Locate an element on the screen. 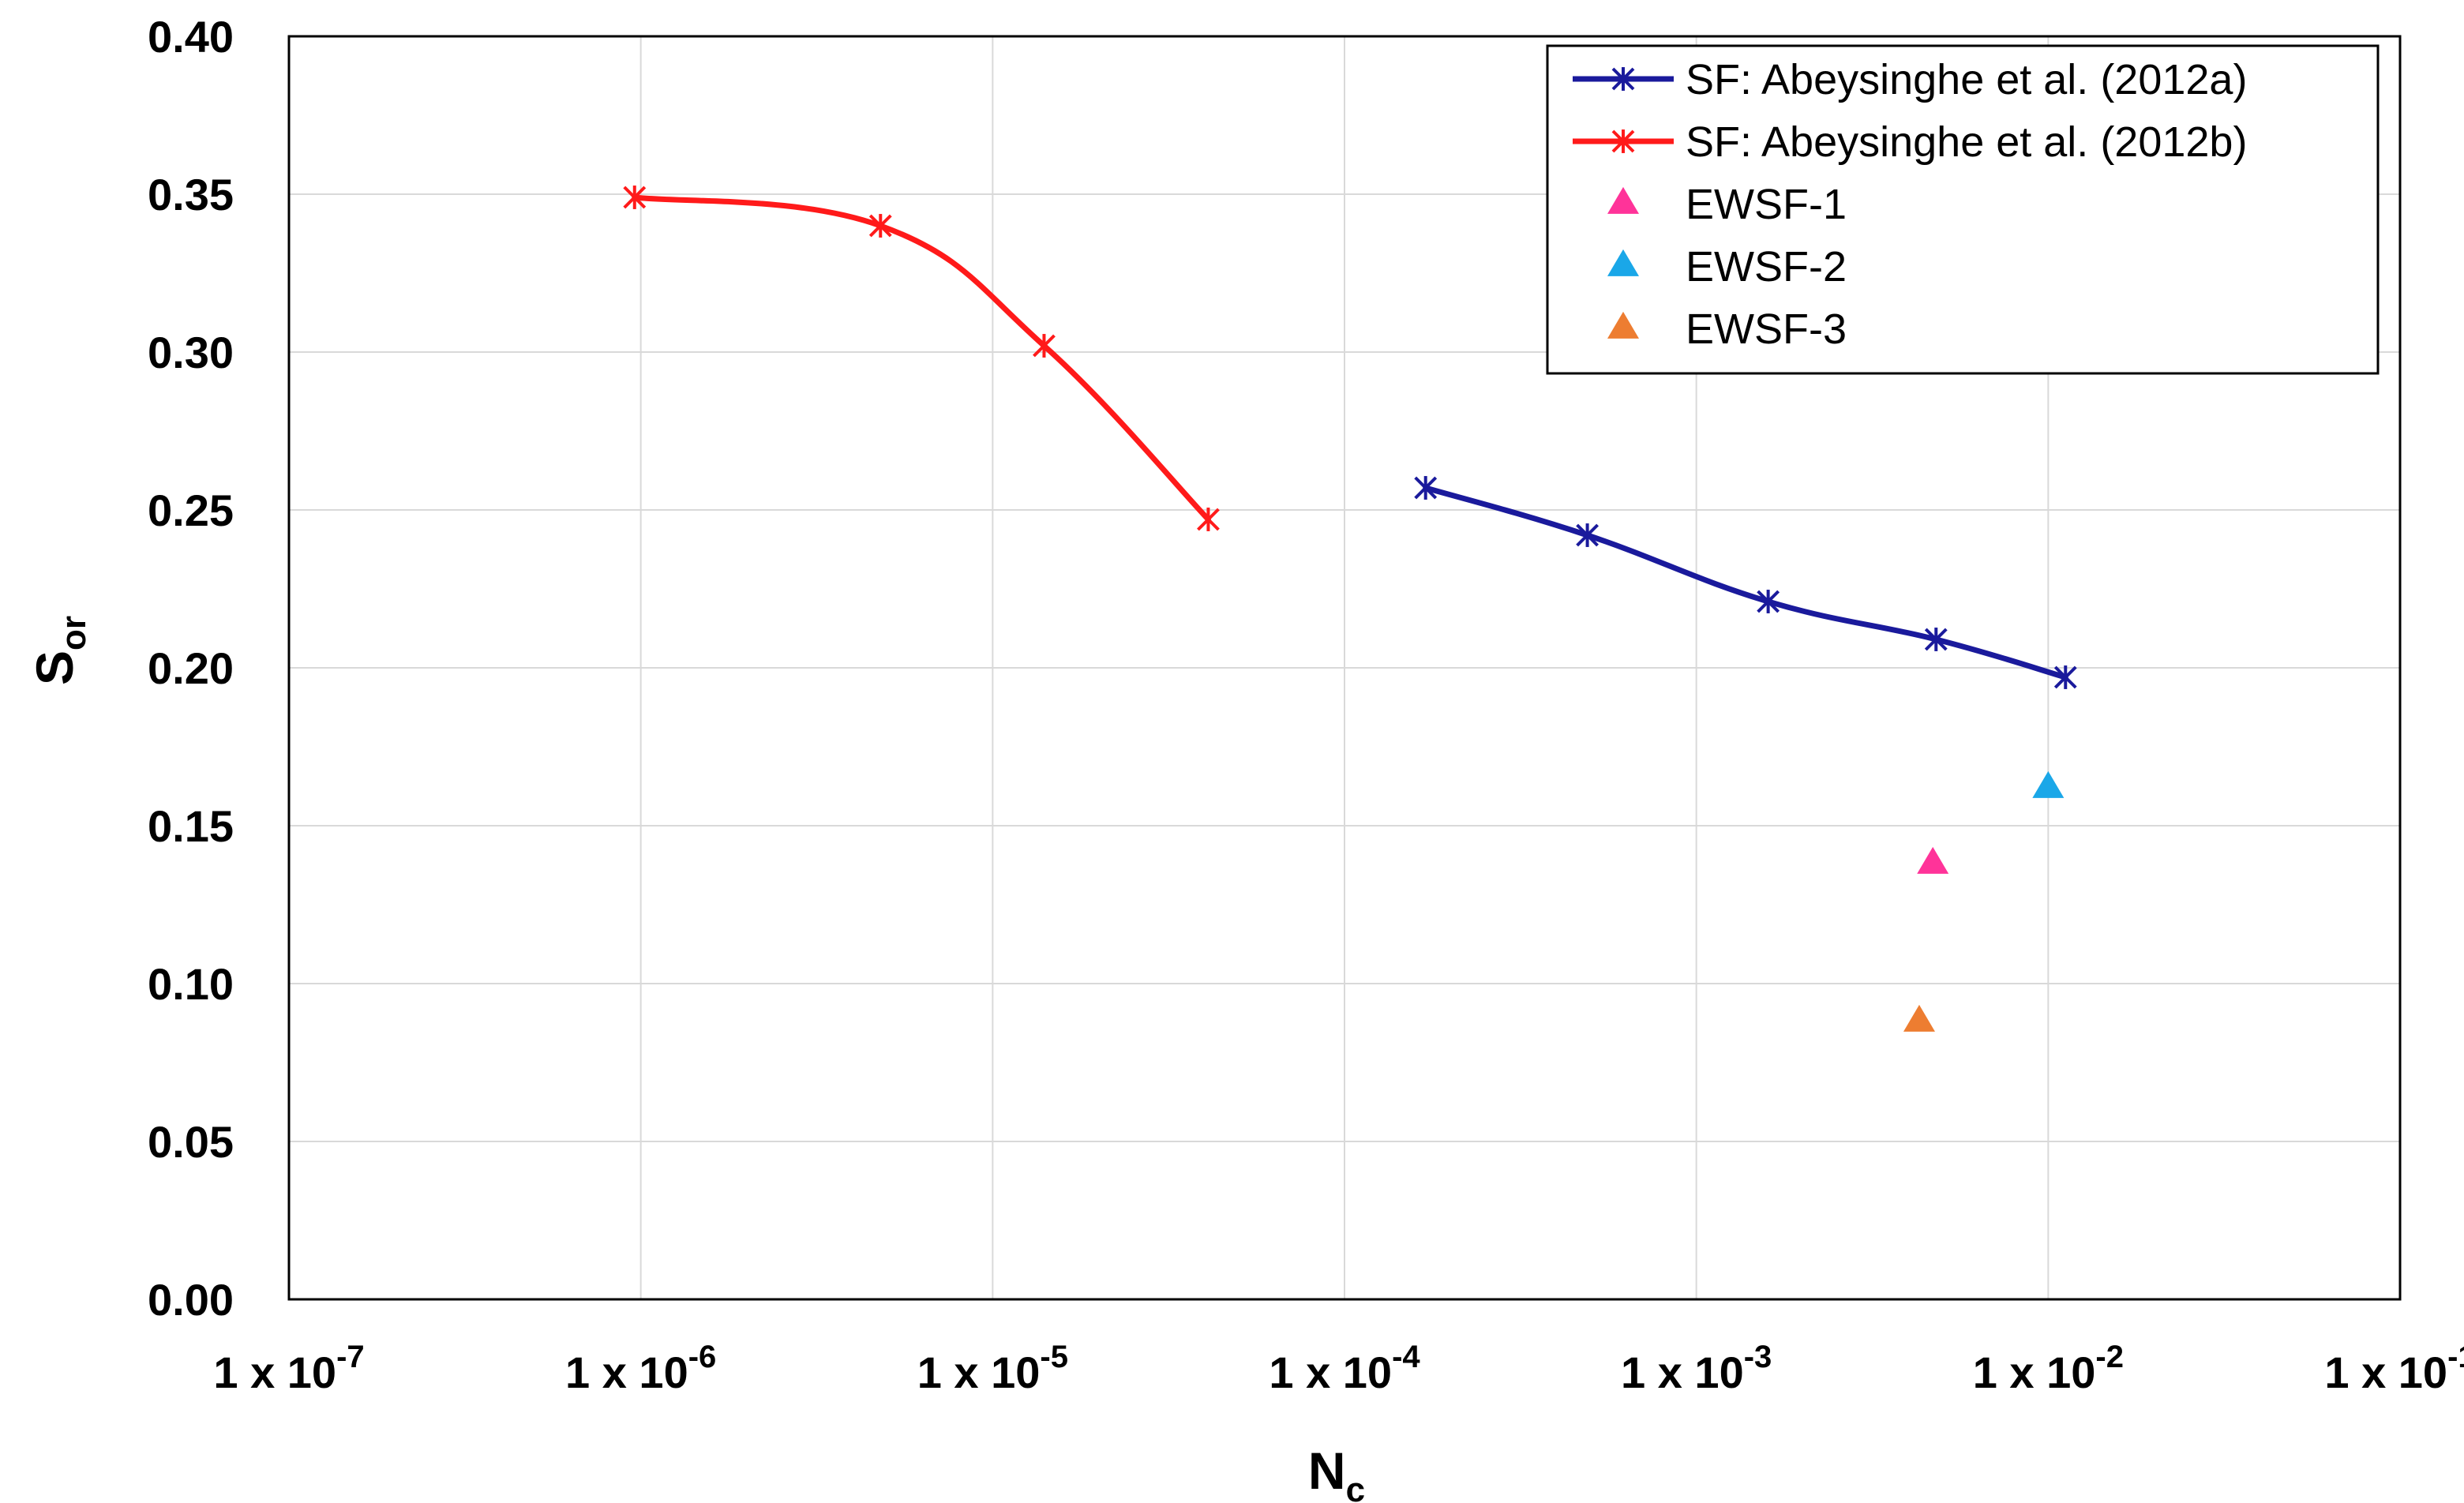 This screenshot has width=2464, height=1503. series-sf-abeysinghe-et-al-2012a is located at coordinates (1745, 582).